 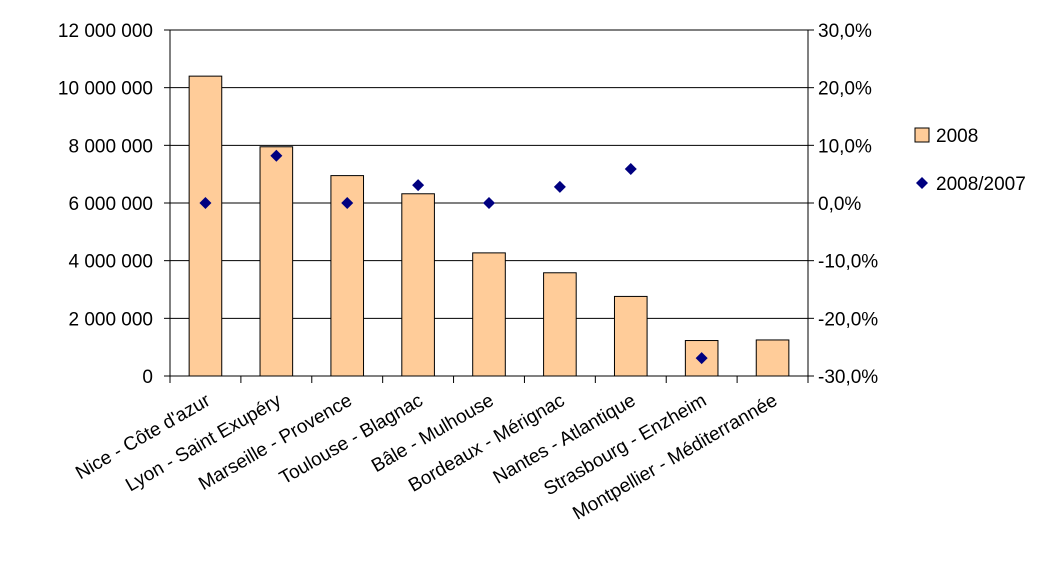 I want to click on left-tick-label: 4 000 000, so click(x=110, y=262).